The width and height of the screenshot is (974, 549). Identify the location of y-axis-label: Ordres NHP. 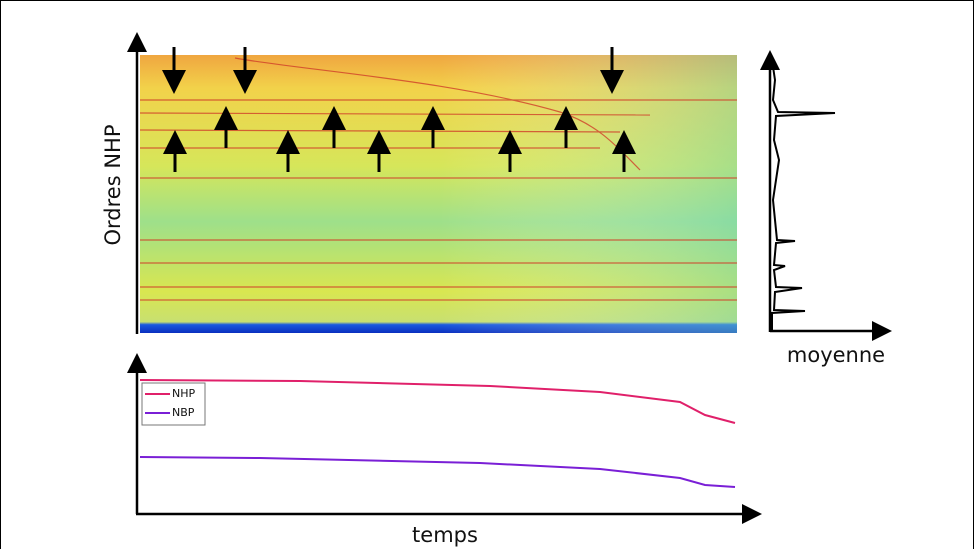
(113, 185).